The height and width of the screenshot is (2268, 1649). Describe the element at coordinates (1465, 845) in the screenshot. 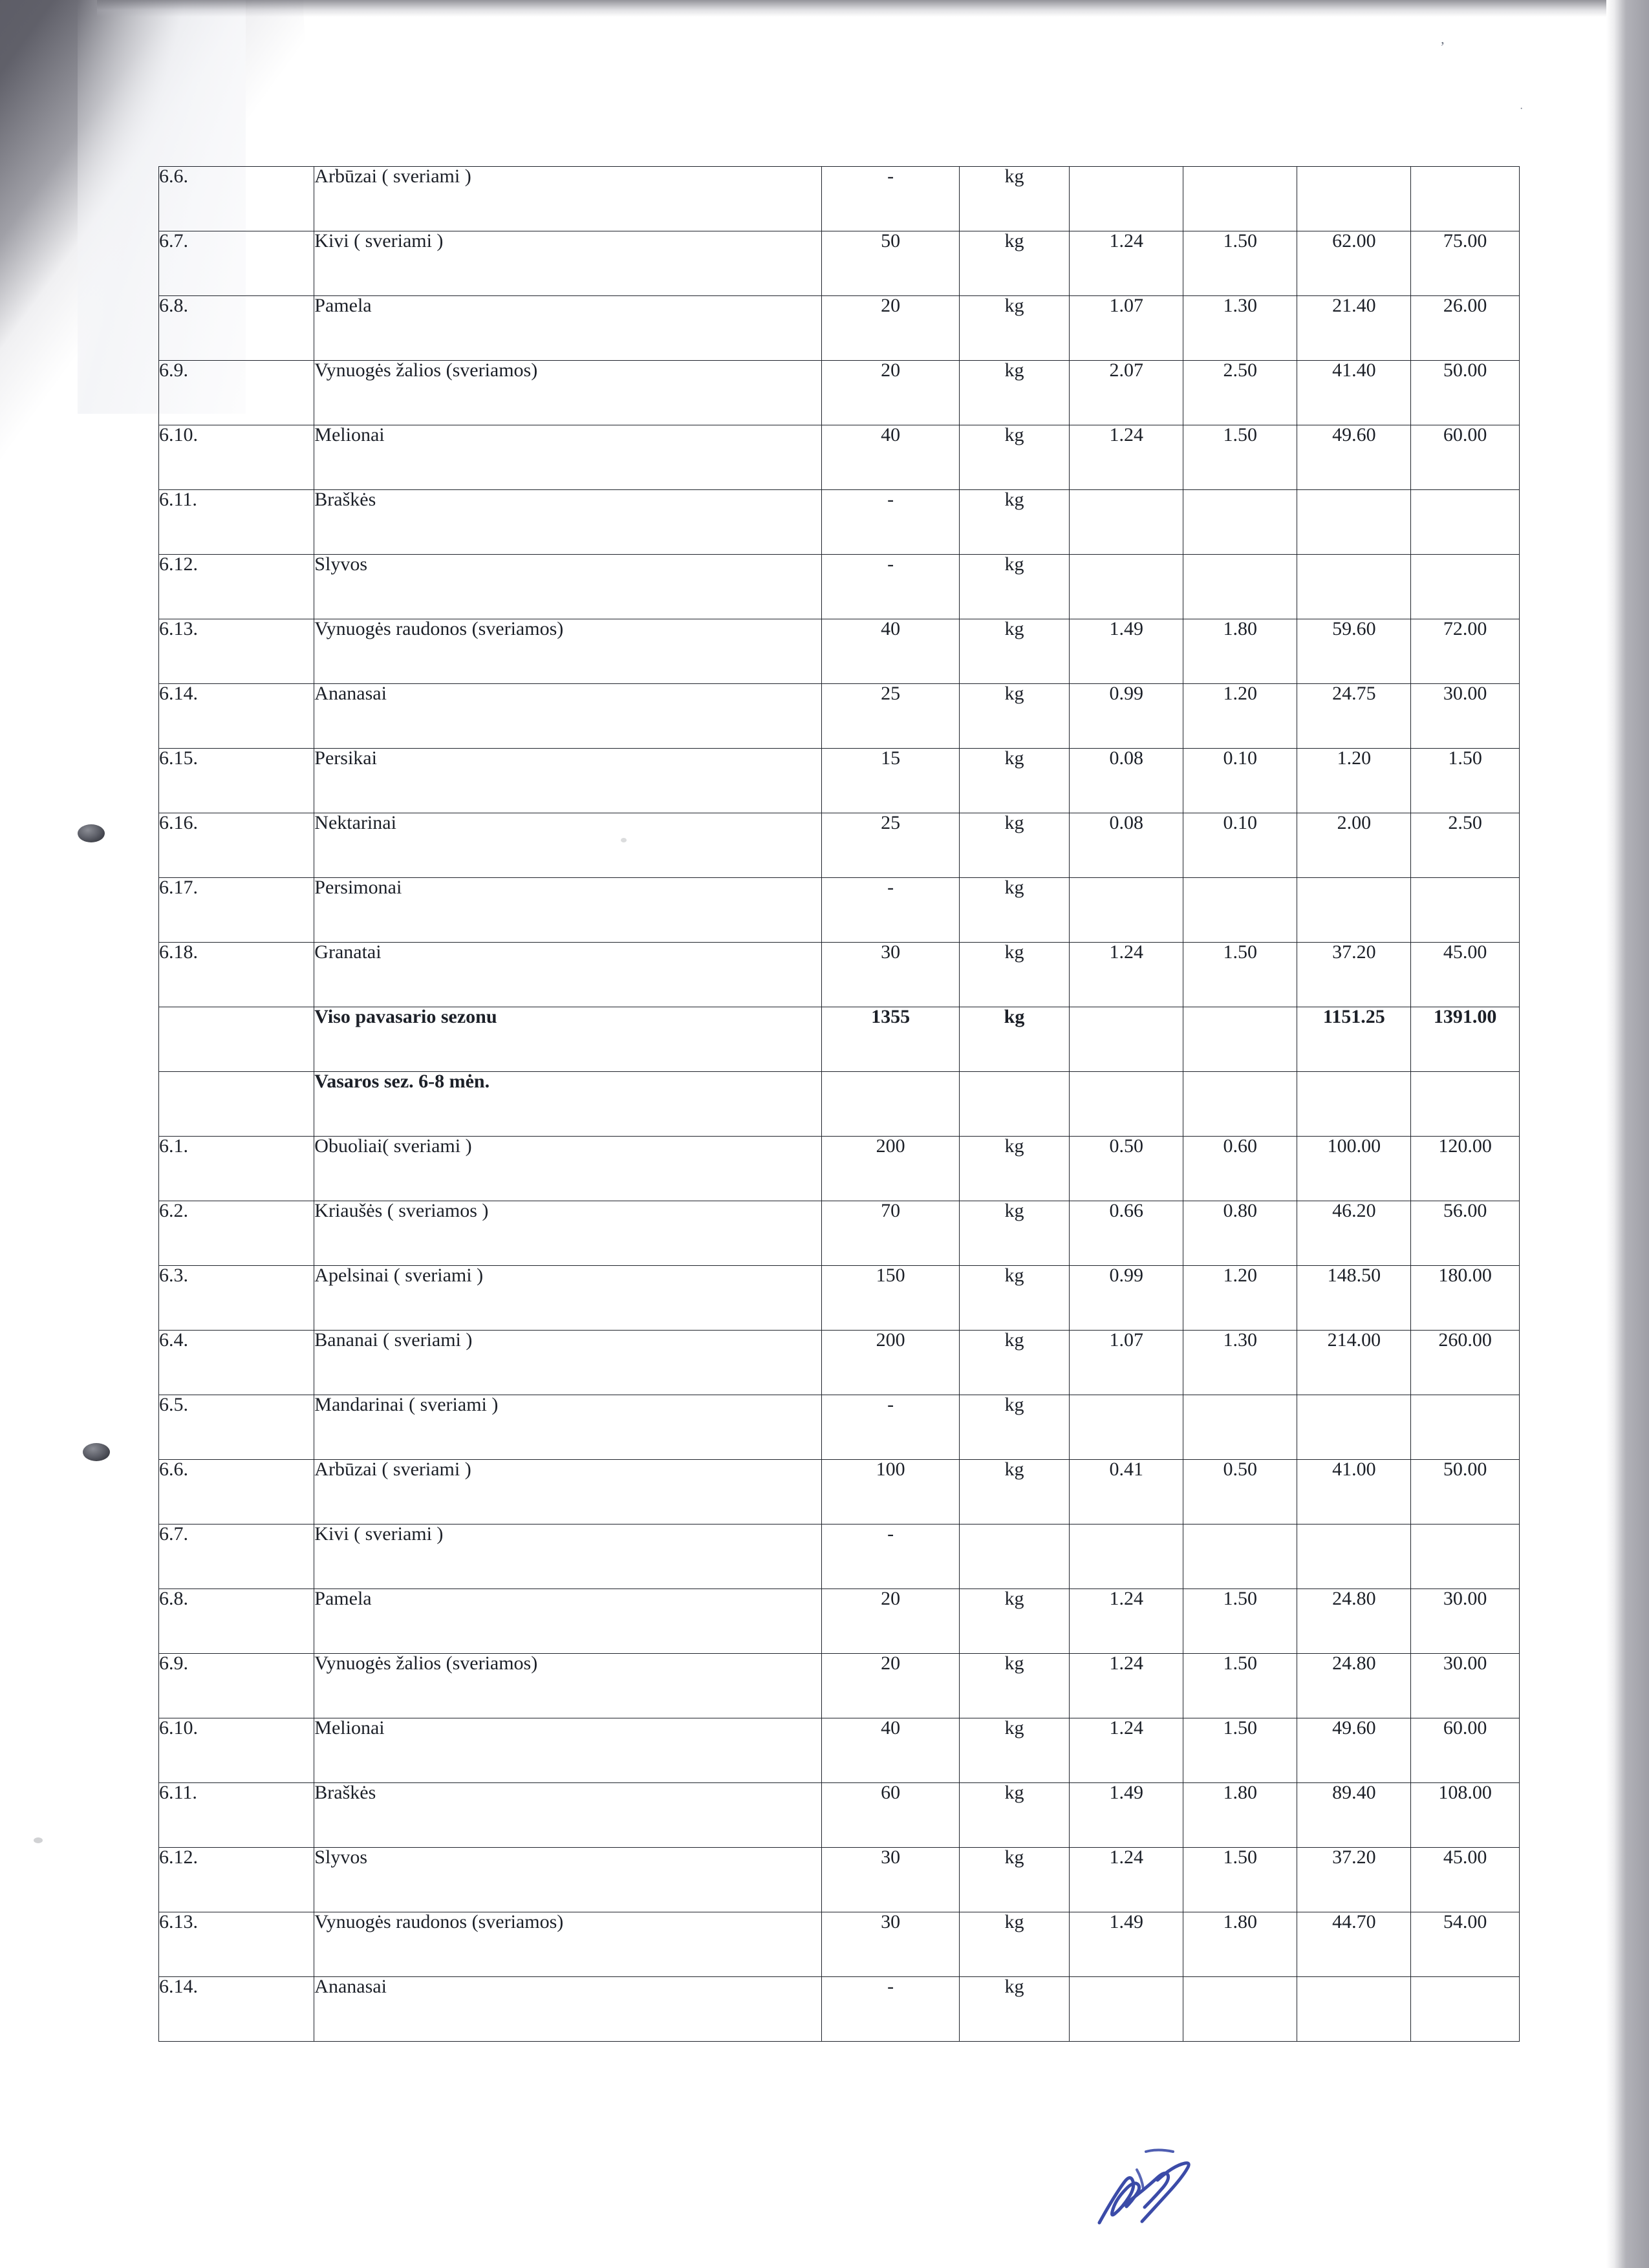

I see `cell-sum-gross: 2.50` at that location.